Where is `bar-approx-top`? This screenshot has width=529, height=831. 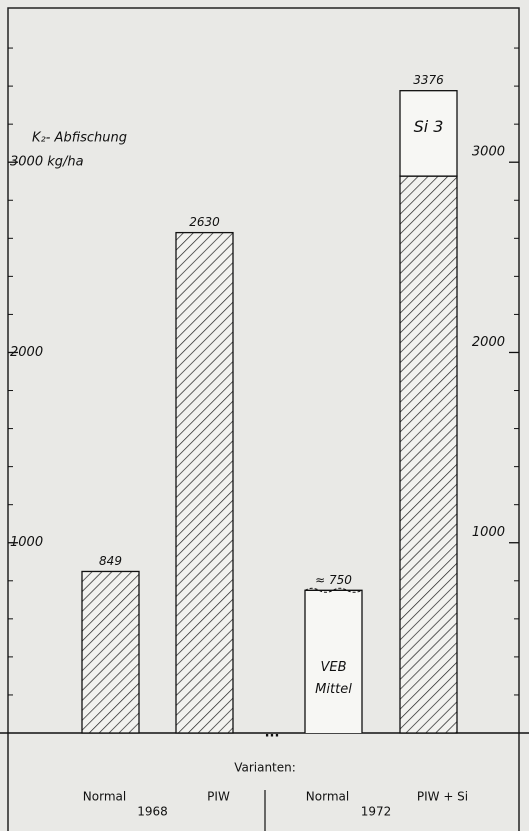 bar-approx-top is located at coordinates (333, 590).